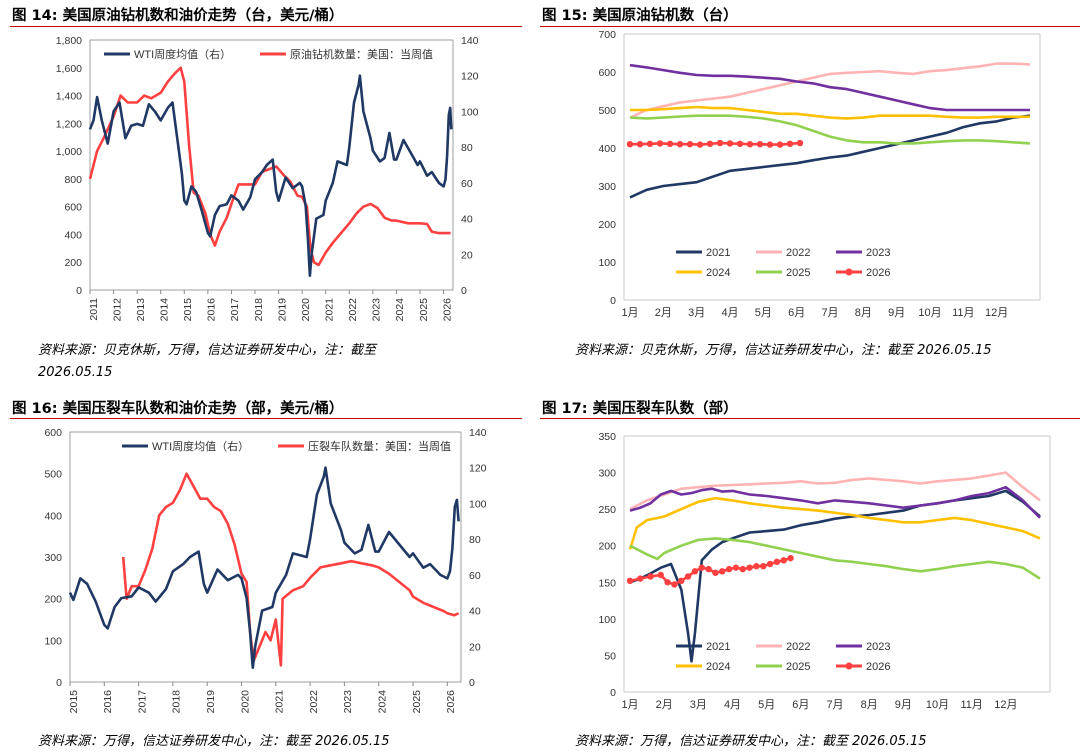  Describe the element at coordinates (53, 516) in the screenshot. I see `y-left-tick-label: 400` at that location.